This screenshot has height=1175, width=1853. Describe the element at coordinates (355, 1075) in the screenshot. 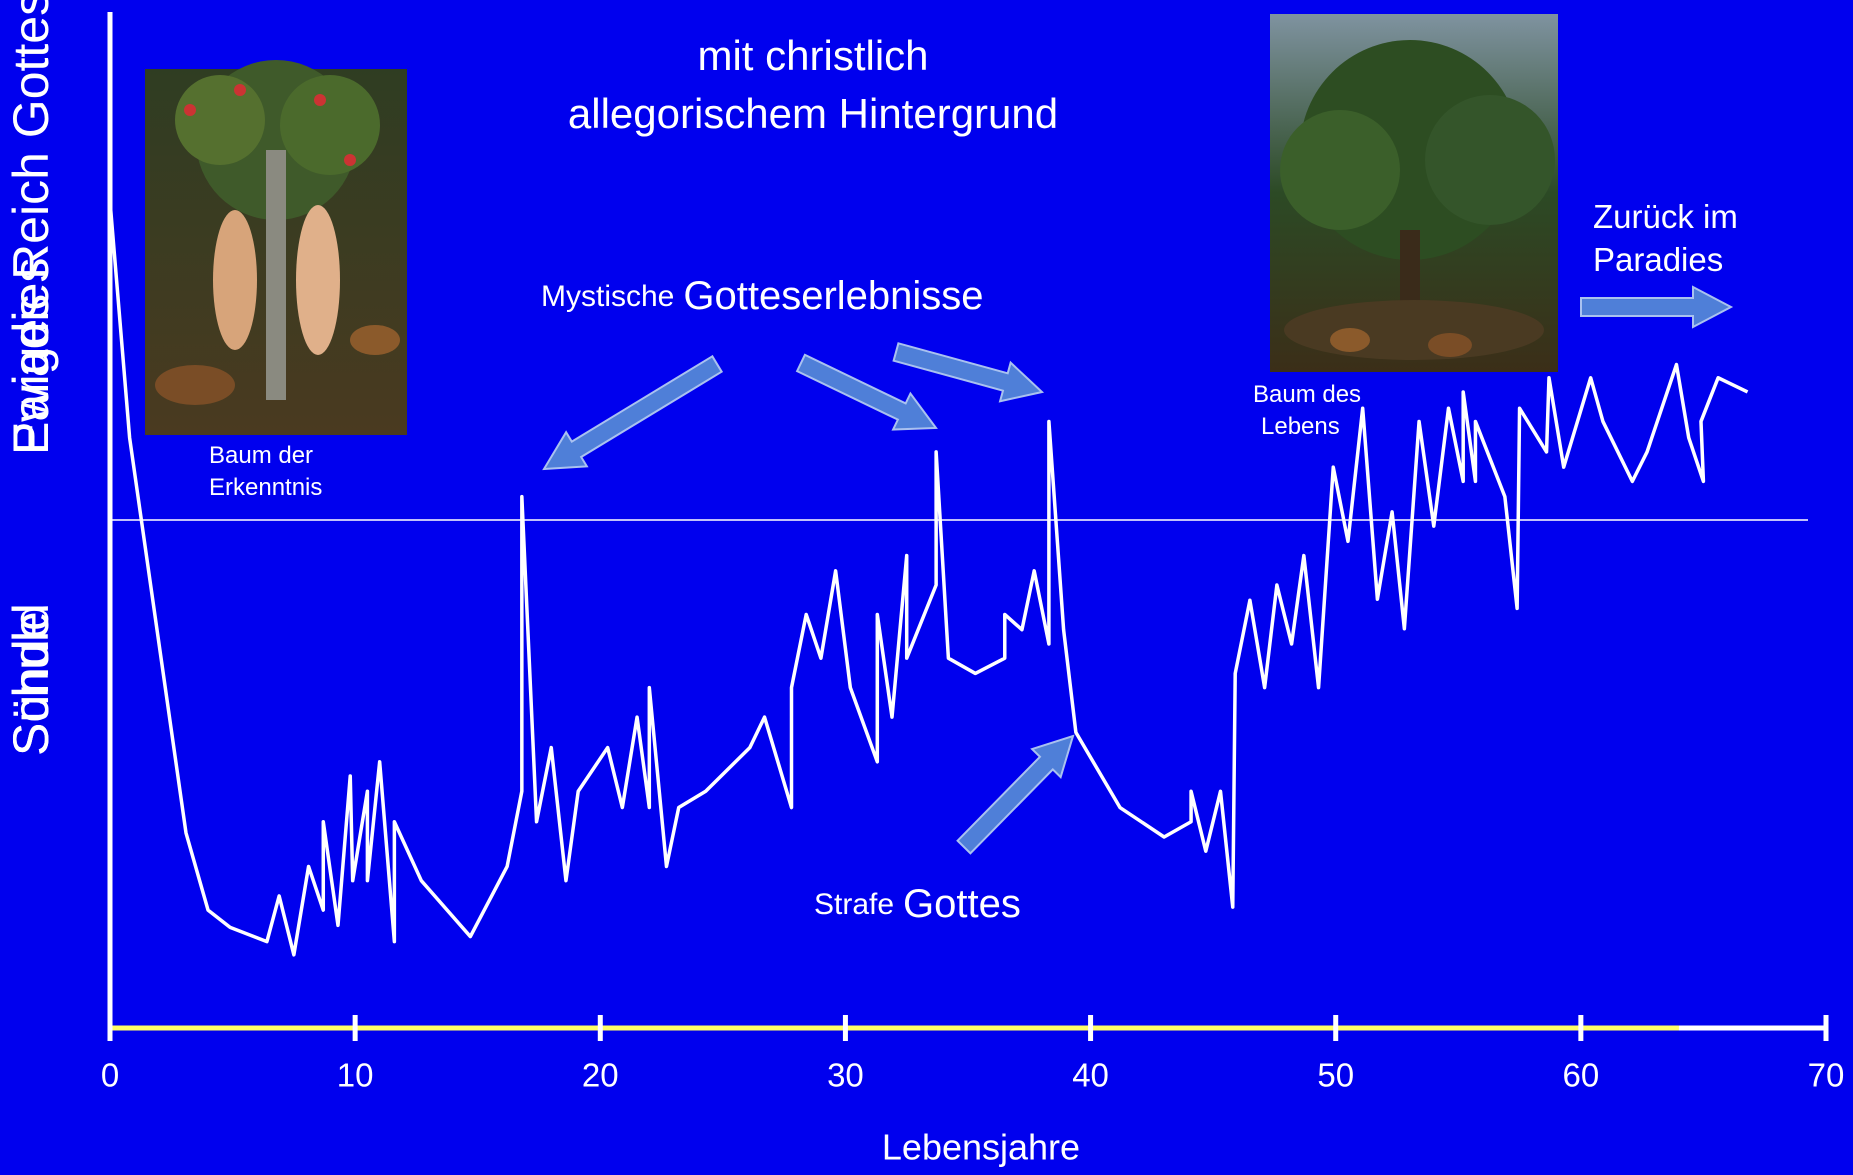

I see `x-tick-label: 10` at that location.